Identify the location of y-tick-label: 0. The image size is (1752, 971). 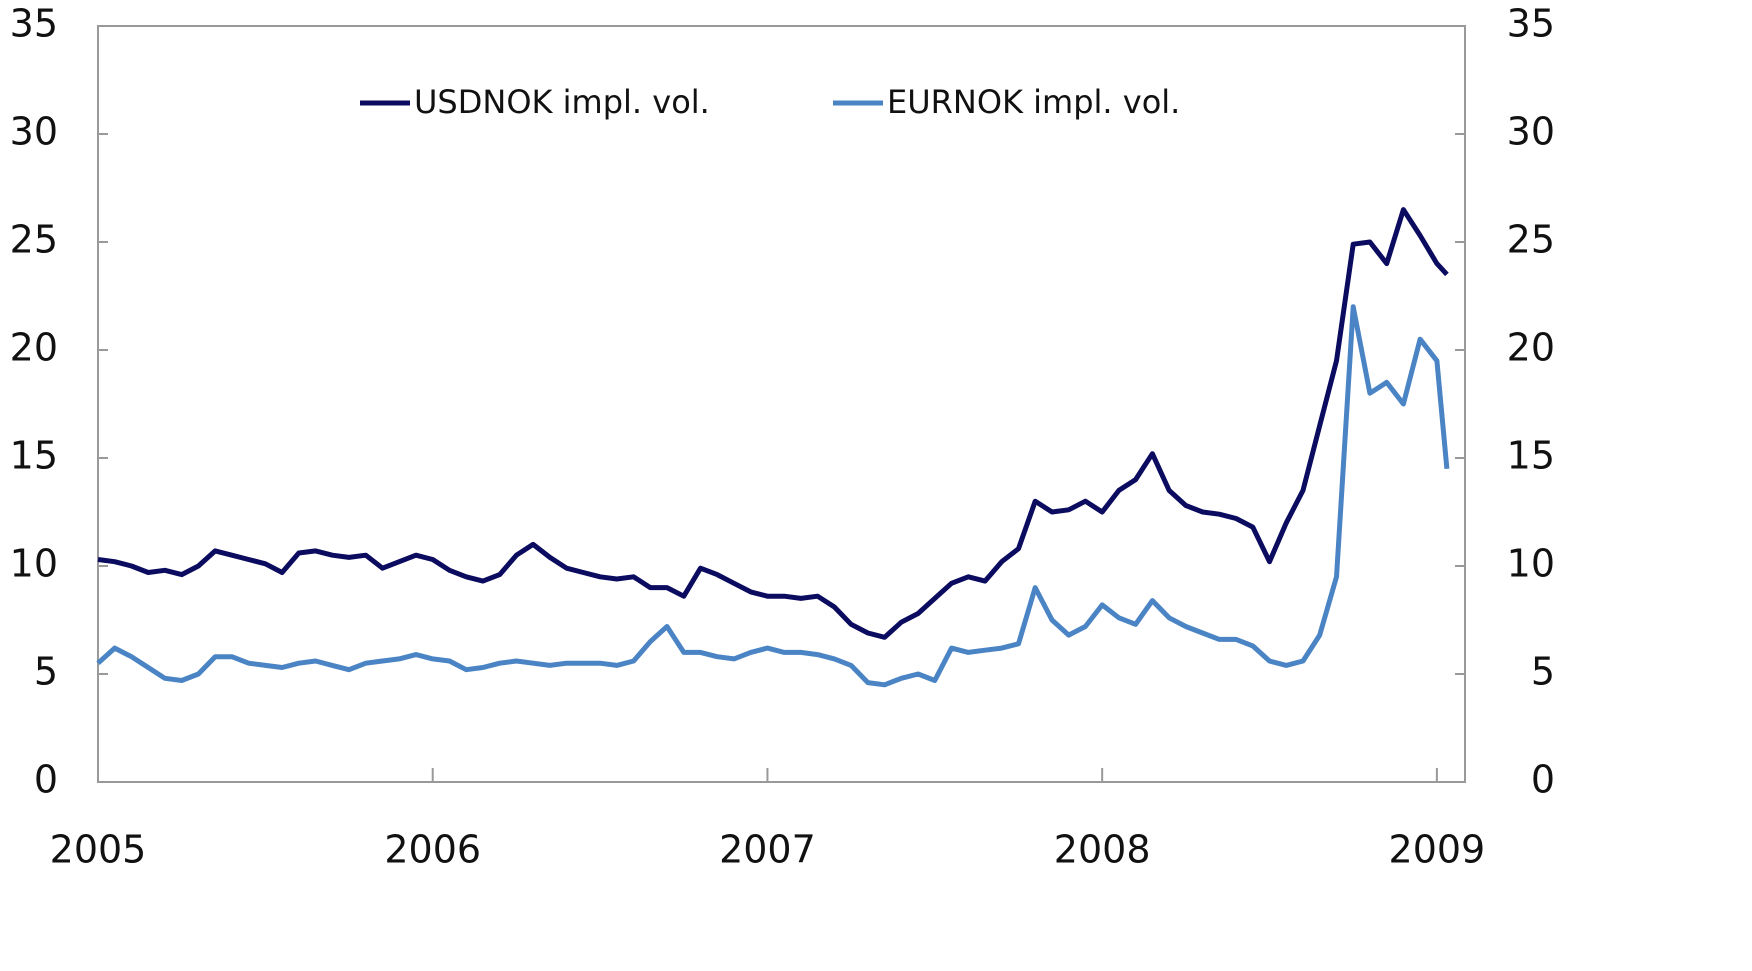
(46, 780).